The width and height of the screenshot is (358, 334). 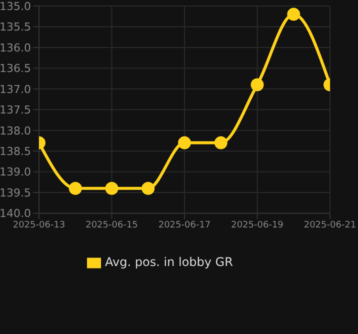 What do you see at coordinates (15, 151) in the screenshot?
I see `y-tick-label: 138.5` at bounding box center [15, 151].